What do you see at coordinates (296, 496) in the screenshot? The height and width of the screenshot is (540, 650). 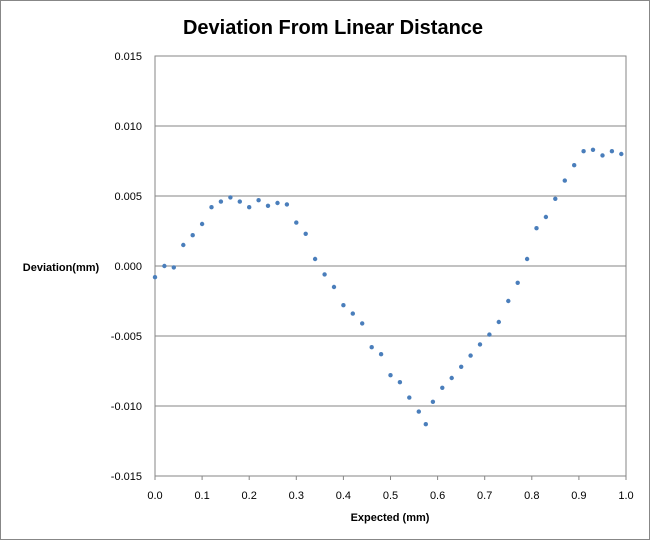 I see `x-tick-label: 0.3` at bounding box center [296, 496].